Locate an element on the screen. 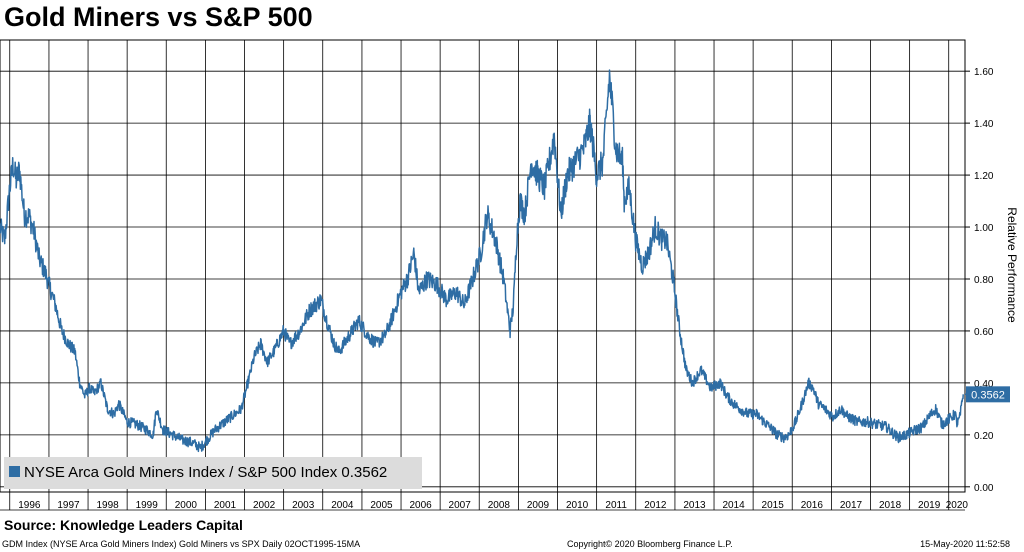 Image resolution: width=1024 pixels, height=552 pixels. y-tick-labels: 0.00 0.20 0.40 0.60 0.80 1.00 1.20 1.40 1.60 is located at coordinates (984, 280).